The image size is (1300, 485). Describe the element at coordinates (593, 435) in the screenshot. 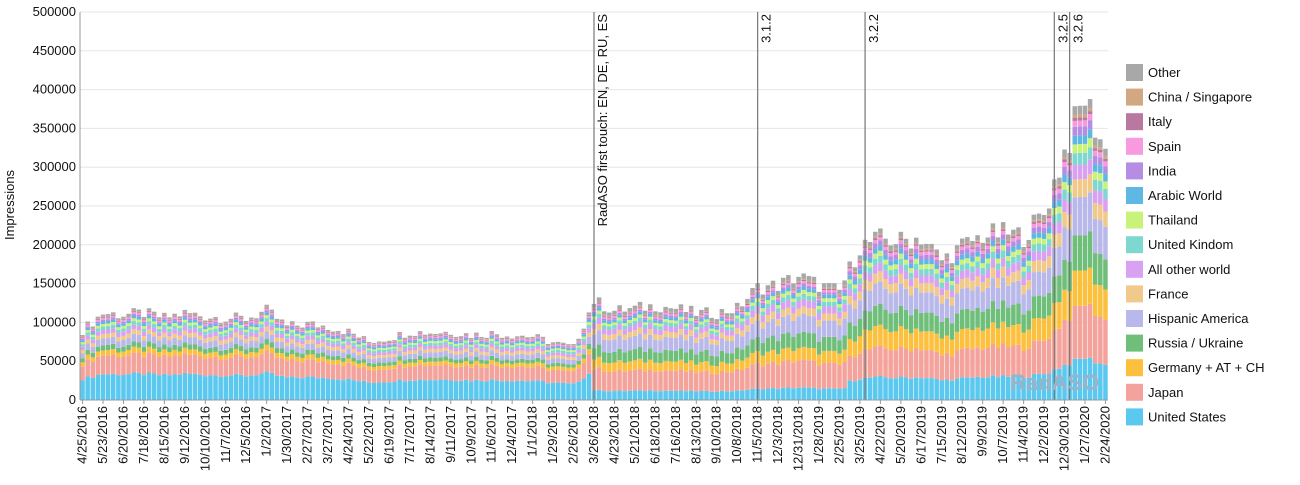

I see `x-tick-label: 3/26/2018` at that location.